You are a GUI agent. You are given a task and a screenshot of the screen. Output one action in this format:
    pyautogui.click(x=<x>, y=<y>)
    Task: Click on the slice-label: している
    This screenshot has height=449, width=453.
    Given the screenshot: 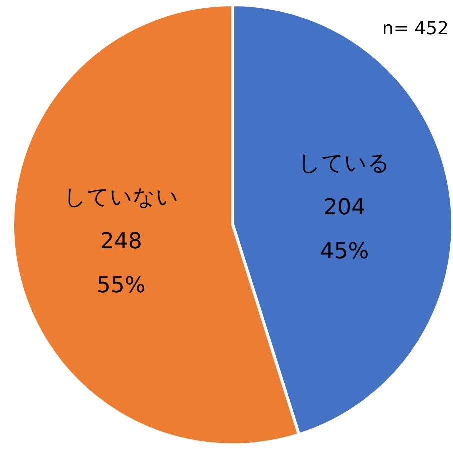 What is the action you would take?
    pyautogui.click(x=344, y=163)
    